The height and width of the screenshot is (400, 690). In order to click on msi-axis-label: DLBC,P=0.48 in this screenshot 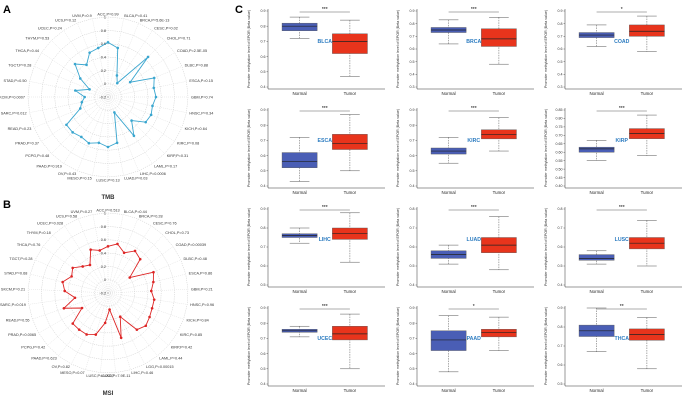, I will do `click(195, 259)`.